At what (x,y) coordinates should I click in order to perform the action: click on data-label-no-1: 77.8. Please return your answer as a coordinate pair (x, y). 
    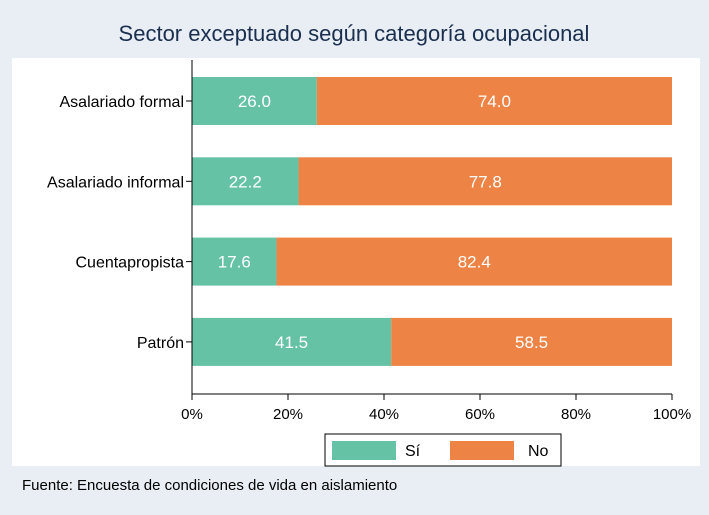
    Looking at the image, I should click on (485, 181).